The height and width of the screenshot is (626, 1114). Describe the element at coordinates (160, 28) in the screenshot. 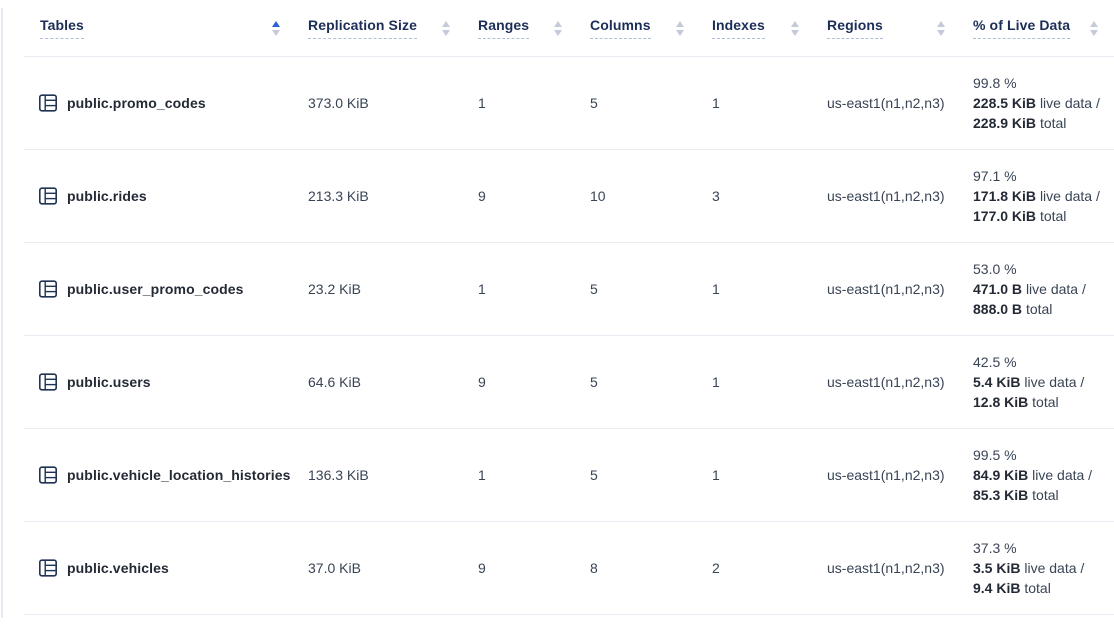

I see `column-header-tables: Tables` at that location.